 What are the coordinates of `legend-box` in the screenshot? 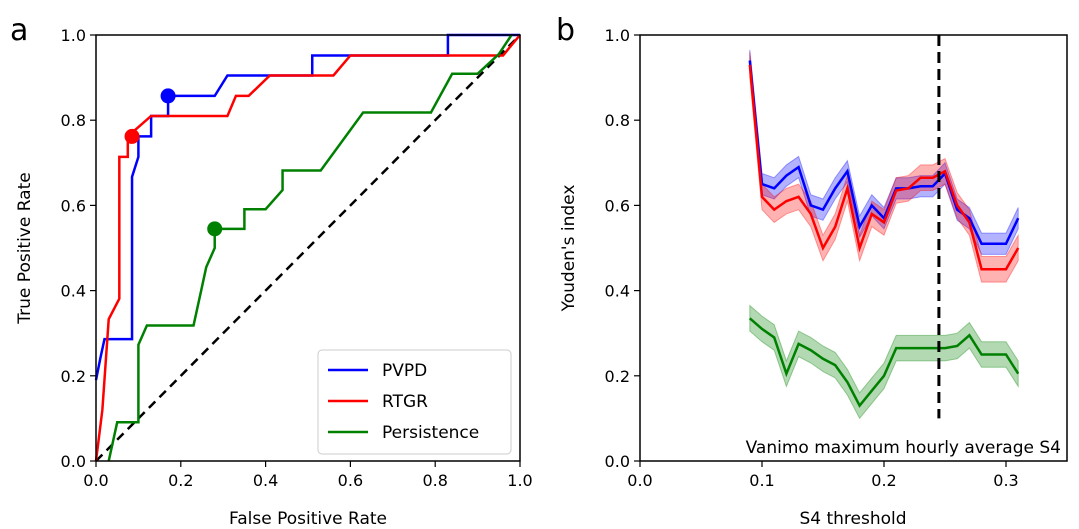 It's located at (414, 402).